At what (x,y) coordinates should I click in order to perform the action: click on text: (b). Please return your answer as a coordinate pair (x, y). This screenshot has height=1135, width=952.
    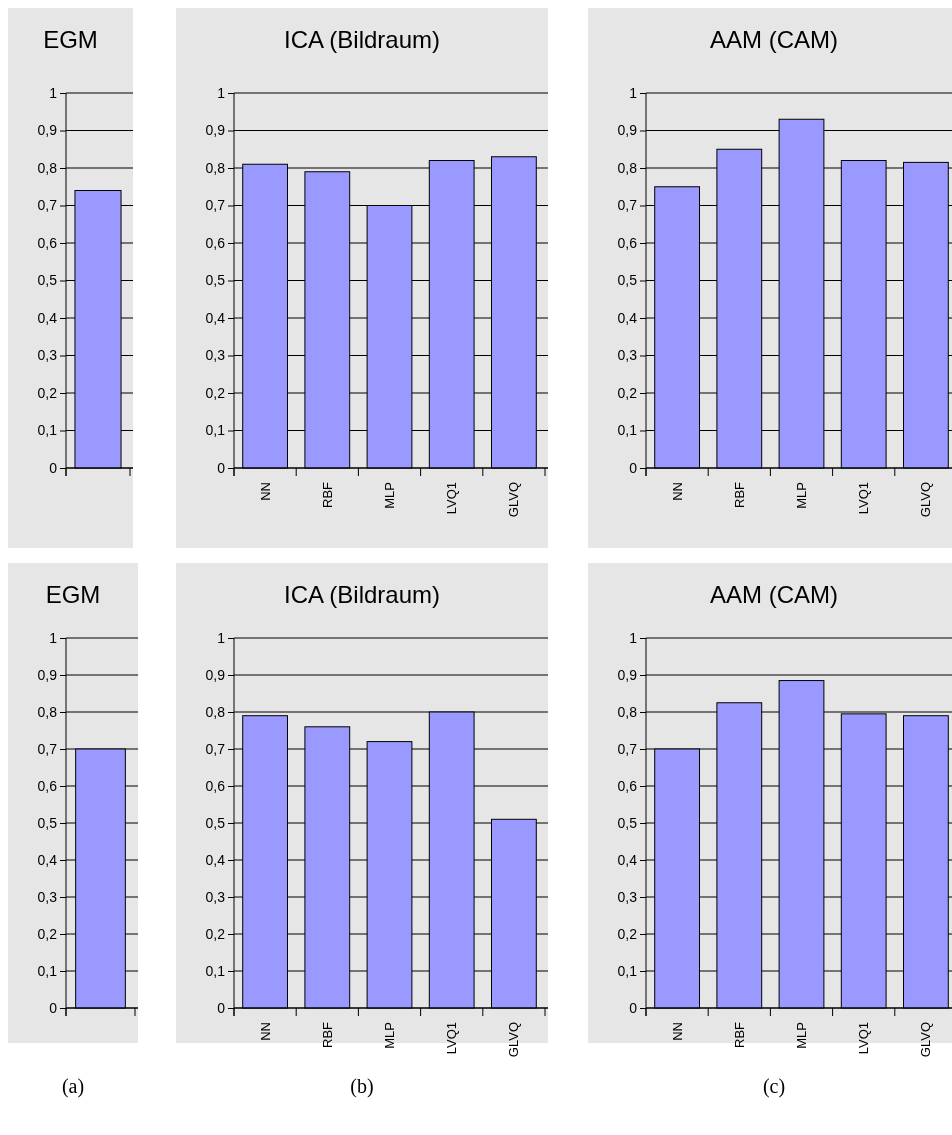
    Looking at the image, I should click on (362, 1086).